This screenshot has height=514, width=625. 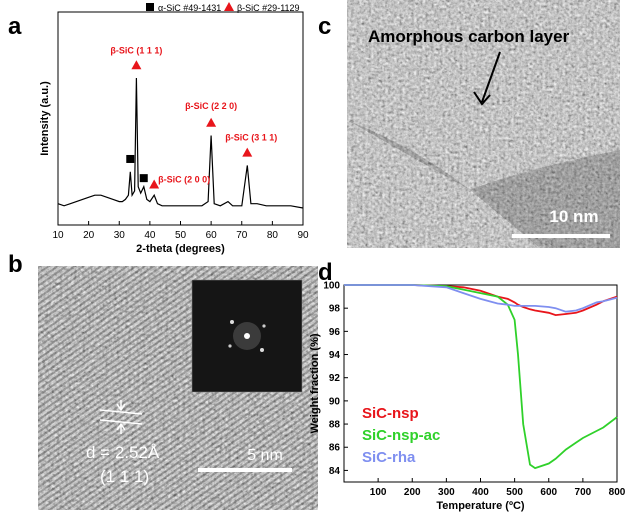 I want to click on peak-label: β-SiC (3 1 1), so click(x=251, y=138).